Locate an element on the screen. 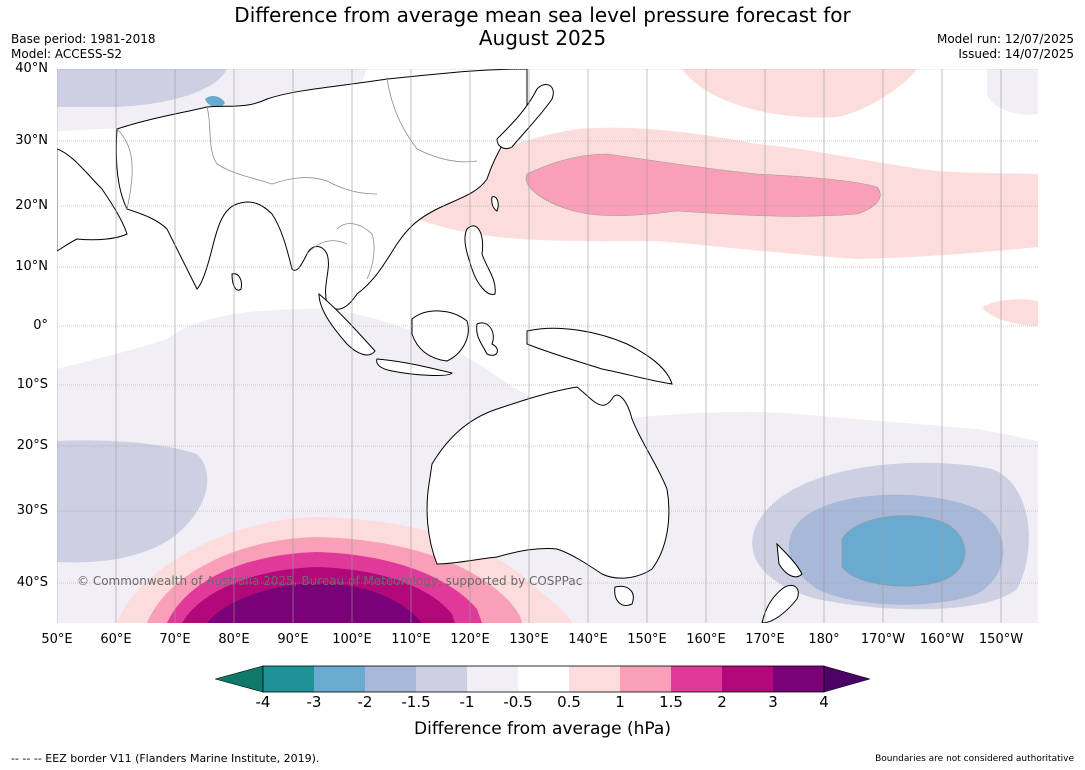  lat-label: 10°N is located at coordinates (31, 266).